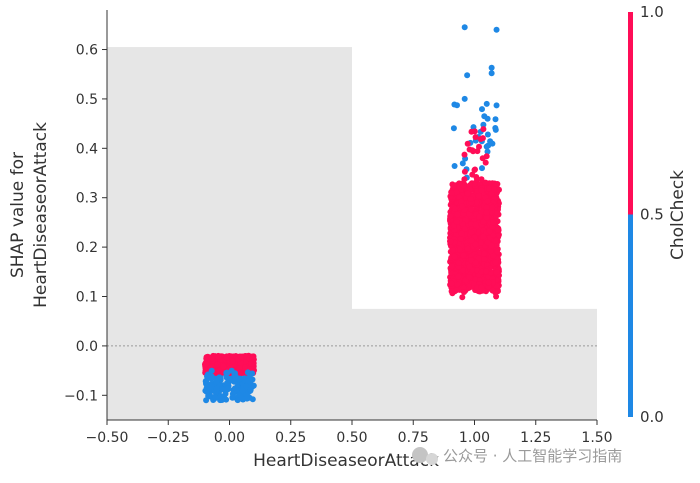  What do you see at coordinates (517, 456) in the screenshot?
I see `watermark: 公众号 · 人工智能学习指南` at bounding box center [517, 456].